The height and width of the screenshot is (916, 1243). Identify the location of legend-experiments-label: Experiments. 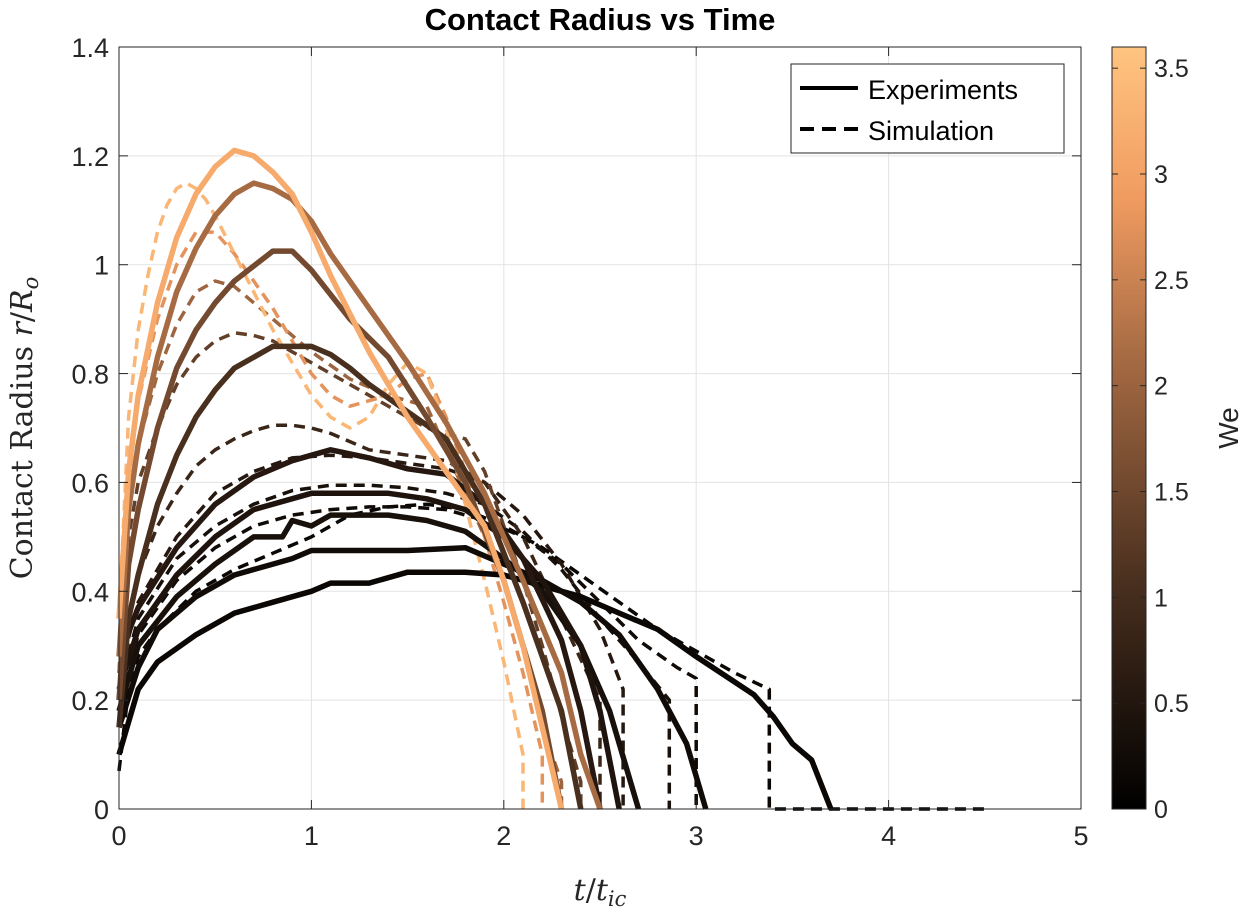
(943, 90).